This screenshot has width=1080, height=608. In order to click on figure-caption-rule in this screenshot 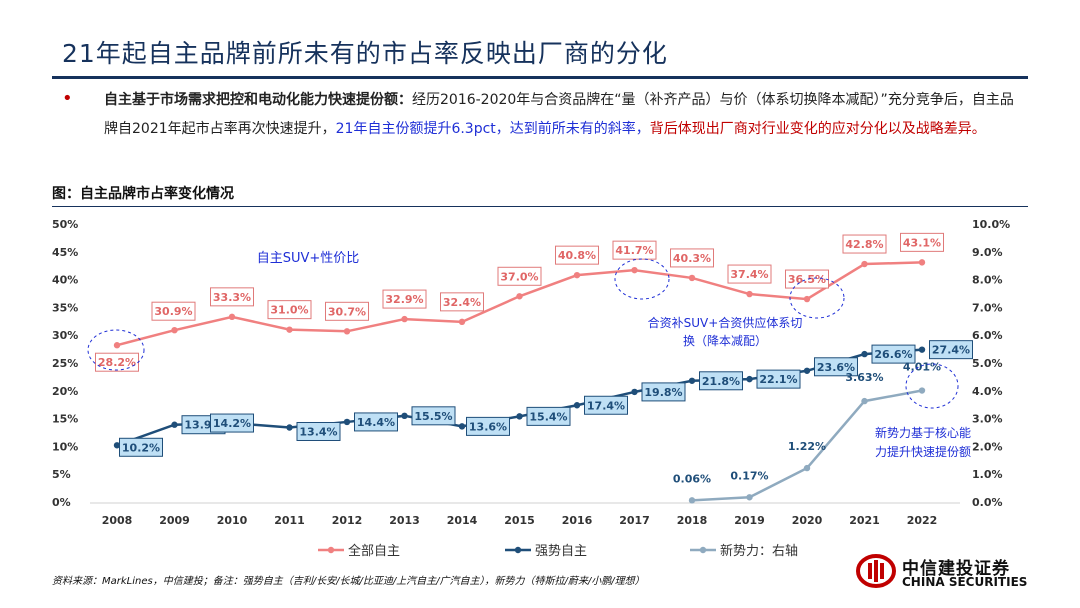, I will do `click(540, 206)`.